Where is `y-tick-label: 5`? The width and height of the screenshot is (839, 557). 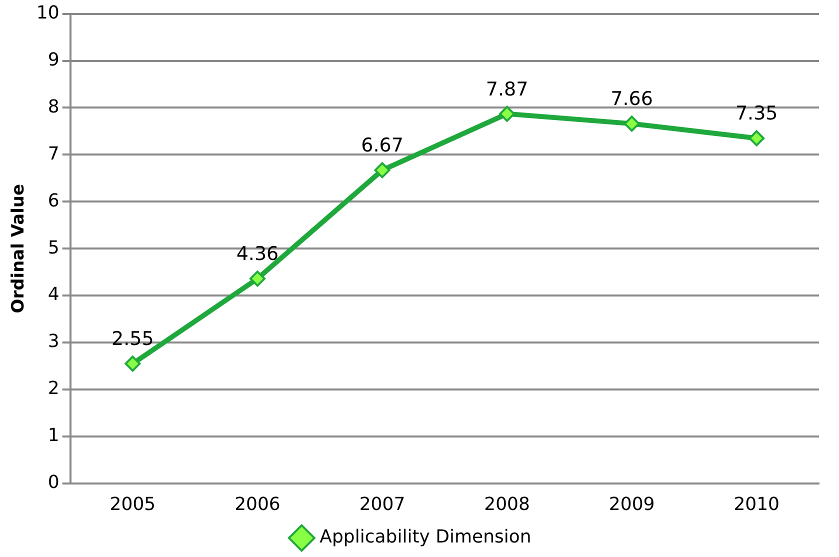 y-tick-label: 5 is located at coordinates (54, 247).